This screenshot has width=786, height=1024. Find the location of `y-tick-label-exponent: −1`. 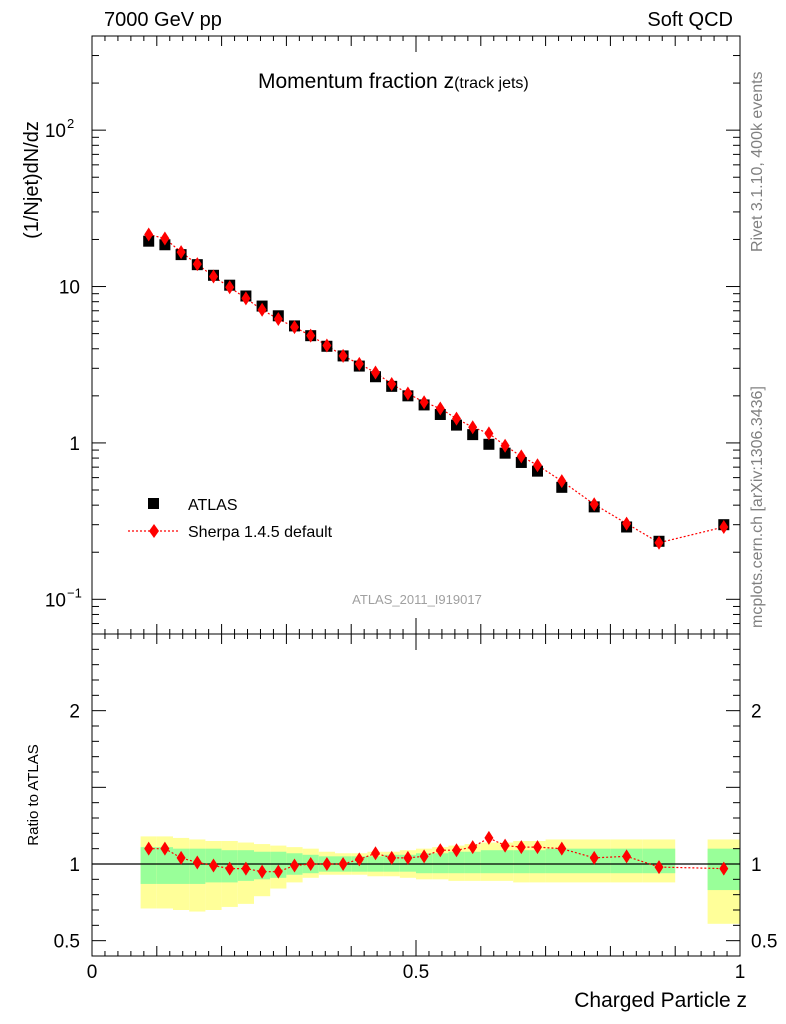

y-tick-label-exponent: −1 is located at coordinates (74, 592).